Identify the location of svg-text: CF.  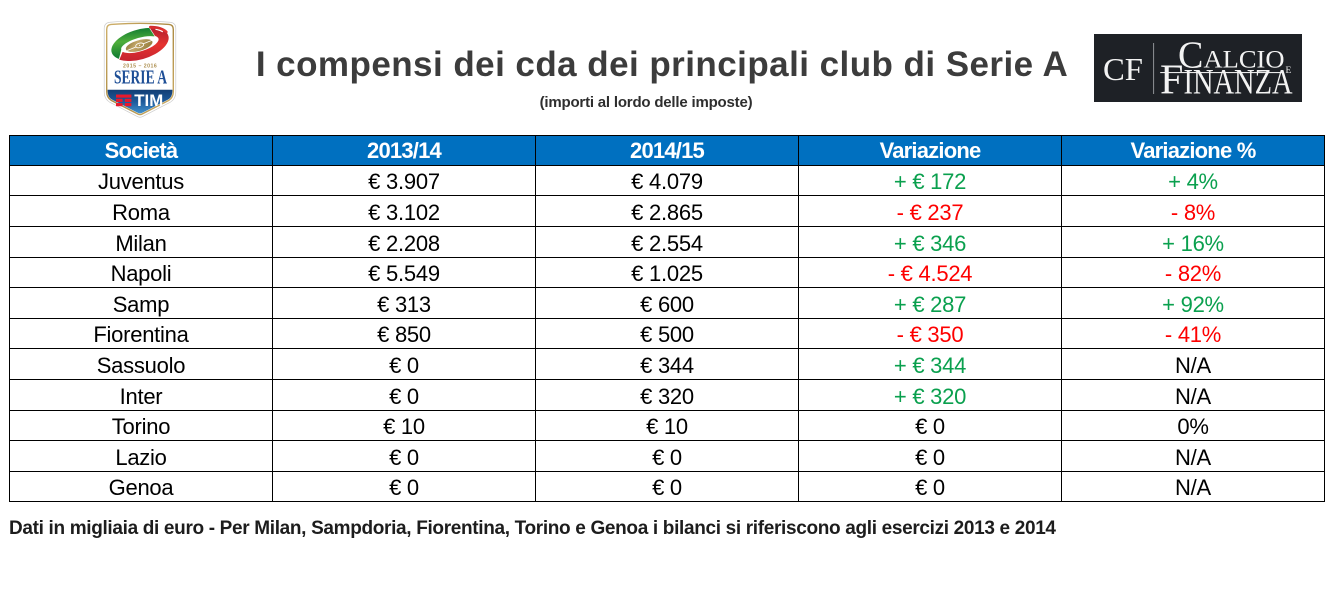
(1123, 69).